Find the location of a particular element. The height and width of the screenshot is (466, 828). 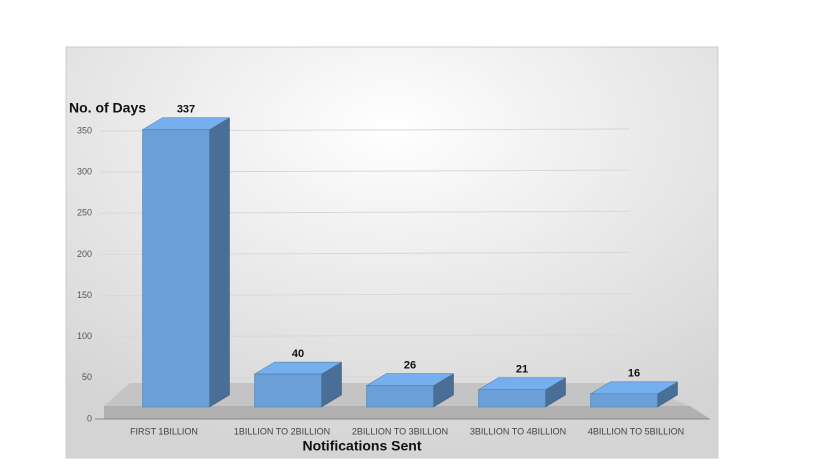

data-label: 16 is located at coordinates (634, 374).